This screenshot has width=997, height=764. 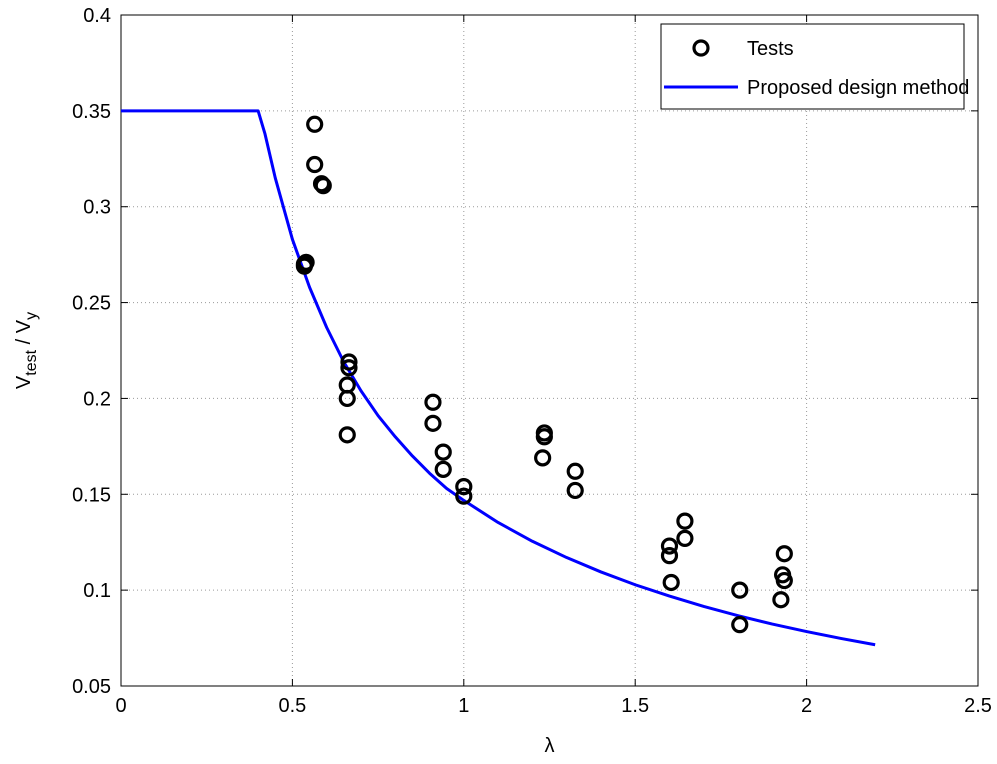 What do you see at coordinates (858, 88) in the screenshot?
I see `legend-label: Proposed design method` at bounding box center [858, 88].